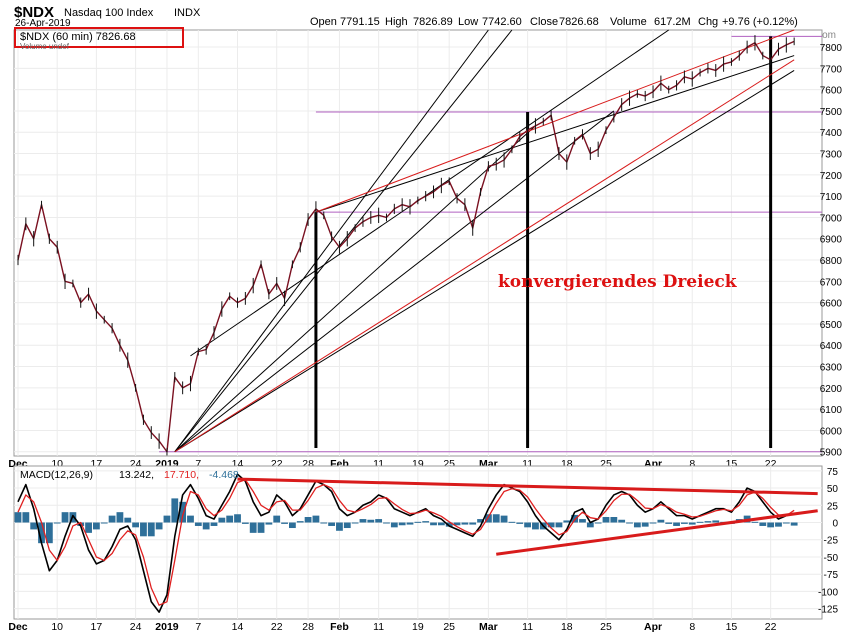 This screenshot has width=850, height=633. What do you see at coordinates (181, 475) in the screenshot?
I see `macd-legend-signal: 17.710,` at bounding box center [181, 475].